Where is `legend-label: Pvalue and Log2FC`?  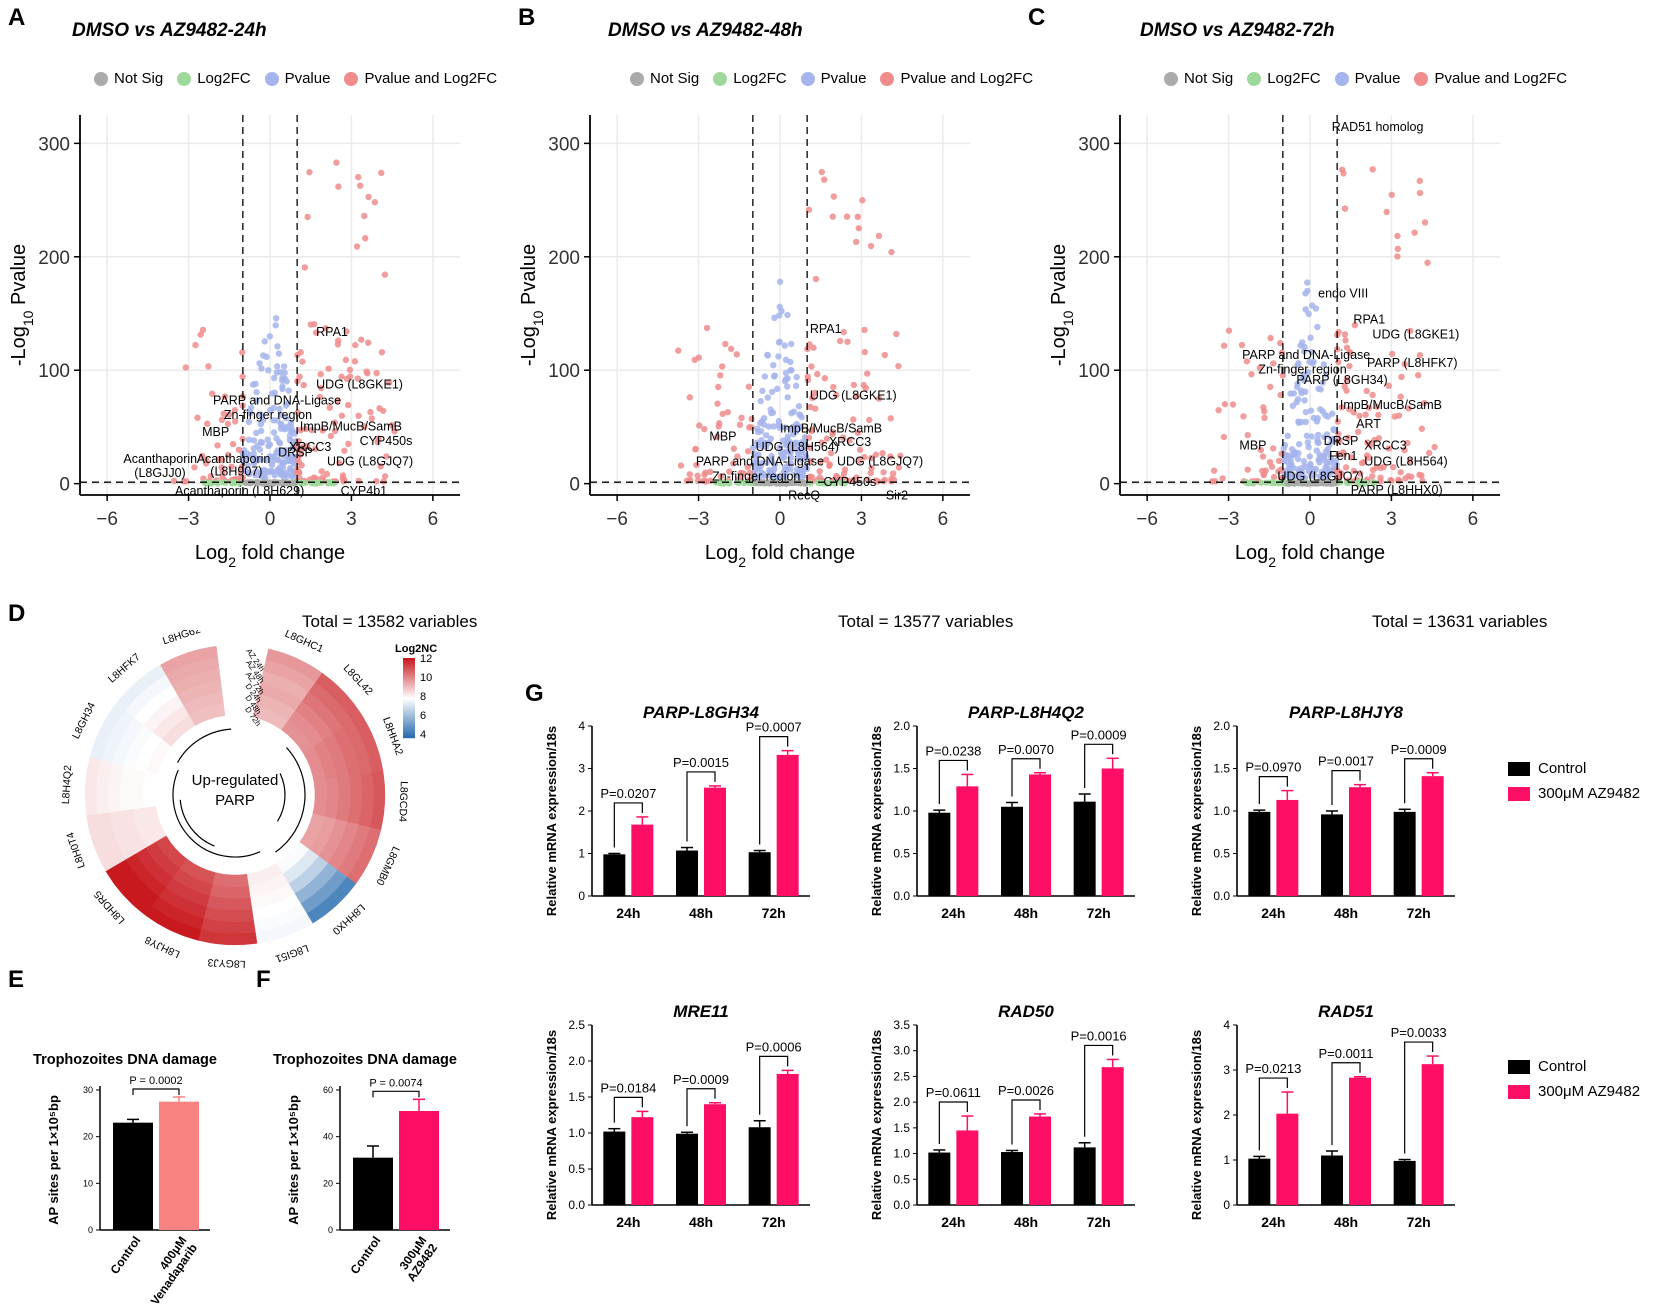
legend-label: Pvalue and Log2FC is located at coordinates (967, 78).